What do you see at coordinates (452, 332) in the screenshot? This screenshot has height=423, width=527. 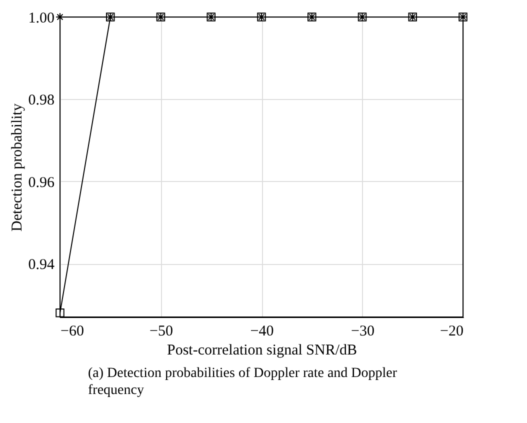 I see `x-tick-label: −20` at bounding box center [452, 332].